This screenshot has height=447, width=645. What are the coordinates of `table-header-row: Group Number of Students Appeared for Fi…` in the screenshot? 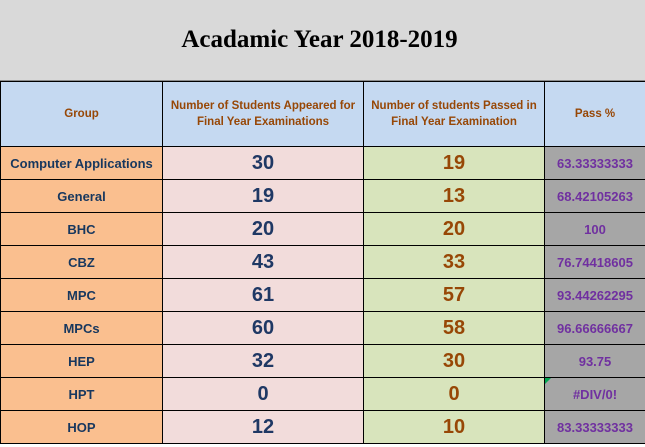 It's located at (322, 114).